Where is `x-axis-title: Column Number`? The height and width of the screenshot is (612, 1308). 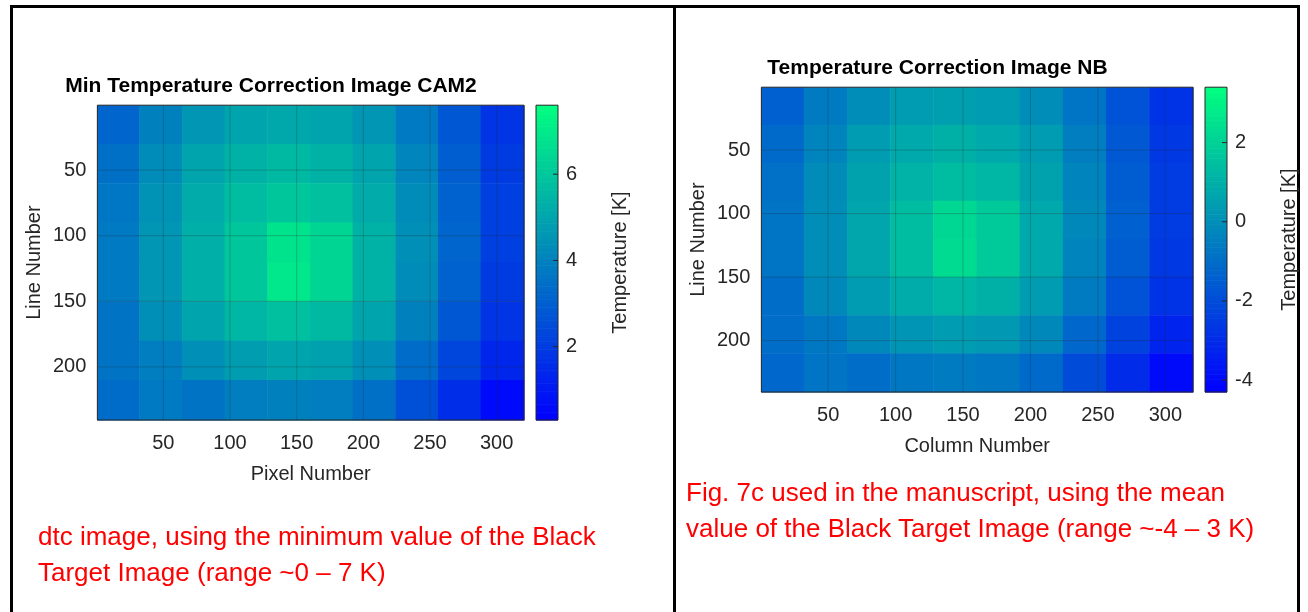 x-axis-title: Column Number is located at coordinates (977, 444).